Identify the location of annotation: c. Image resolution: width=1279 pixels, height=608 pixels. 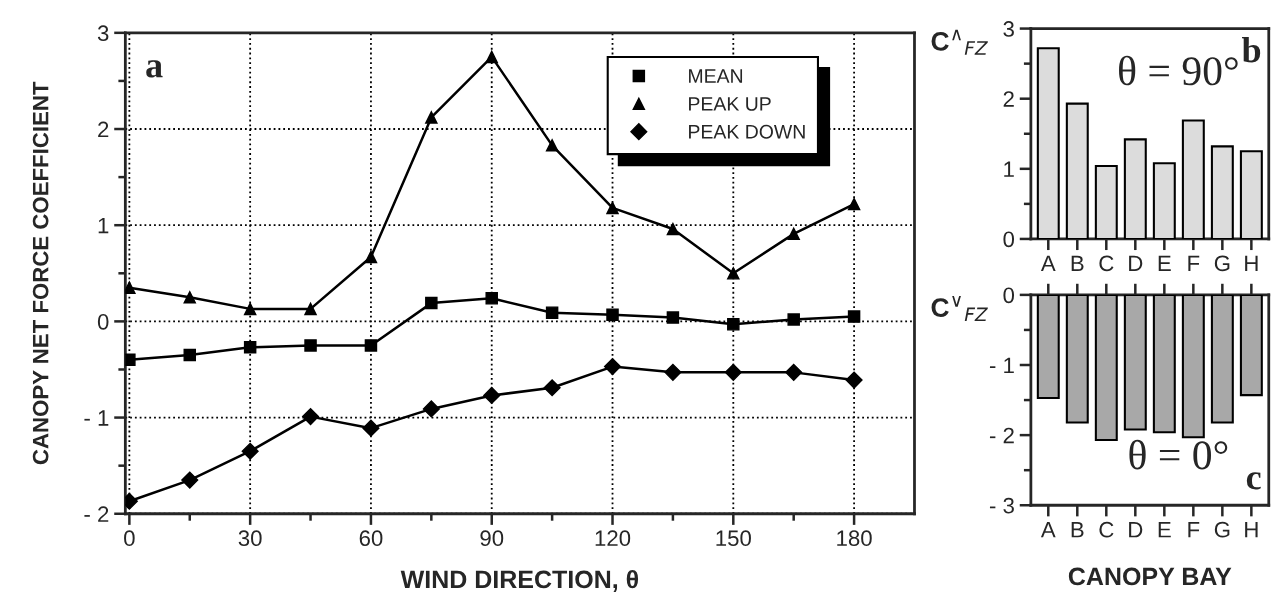
(1253, 481).